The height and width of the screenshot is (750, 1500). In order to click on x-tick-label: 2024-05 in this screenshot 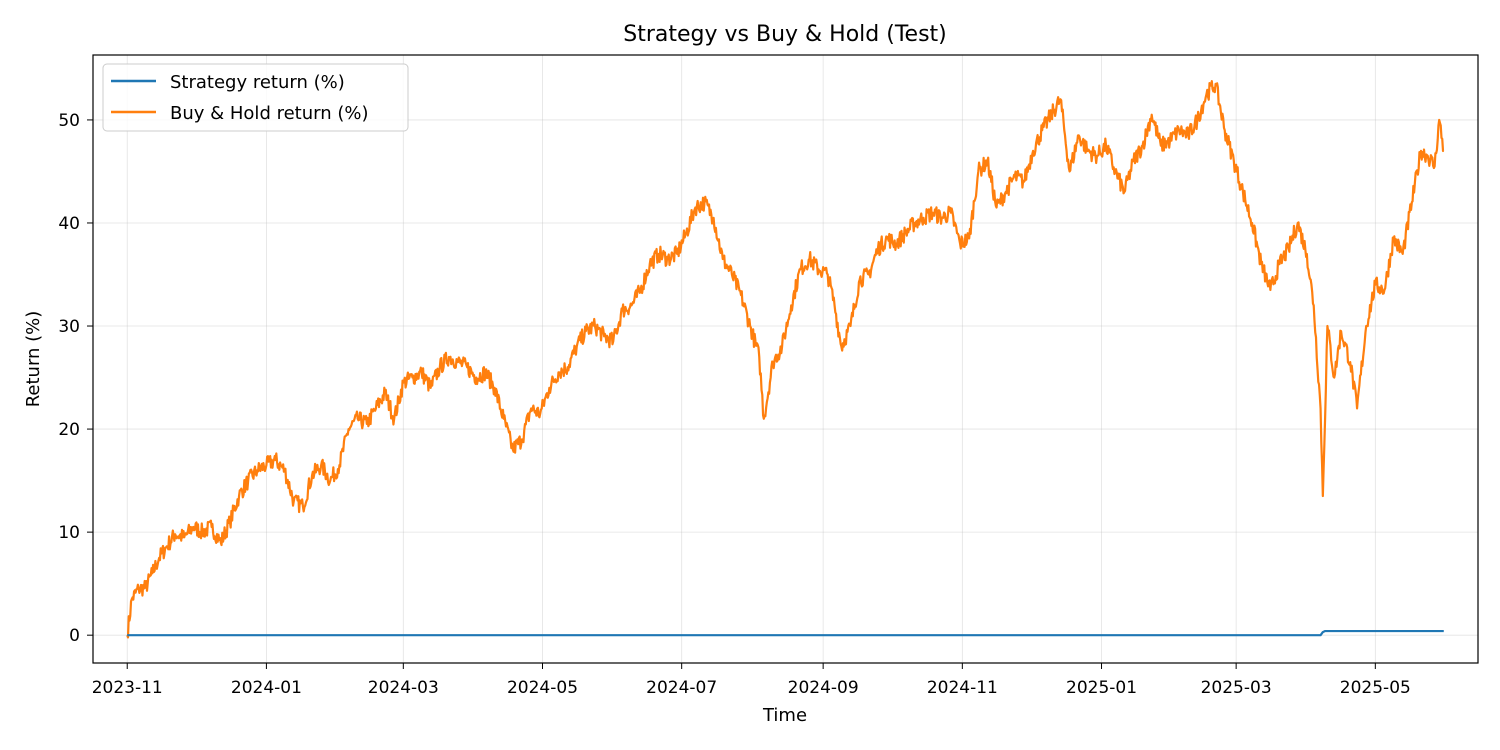, I will do `click(542, 688)`.